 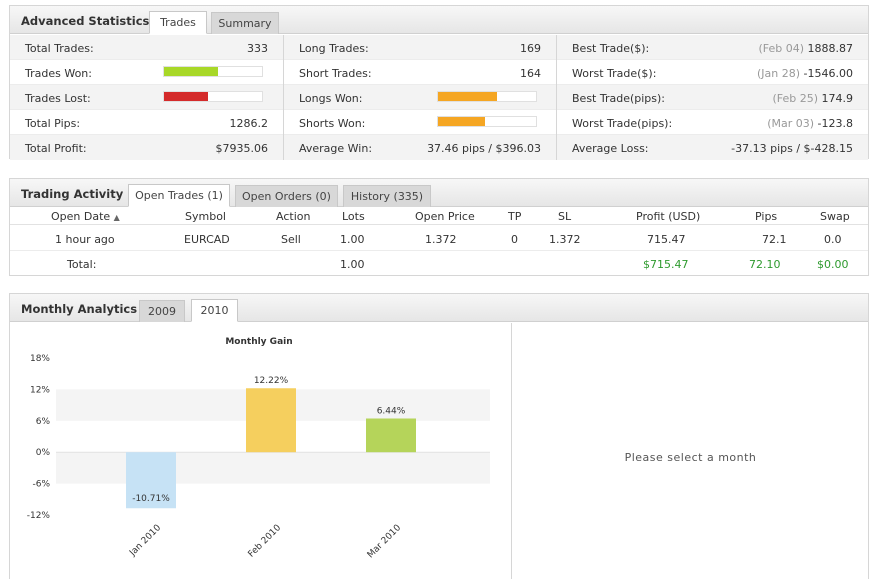 I want to click on select-month-message: Please select a month, so click(x=690, y=457).